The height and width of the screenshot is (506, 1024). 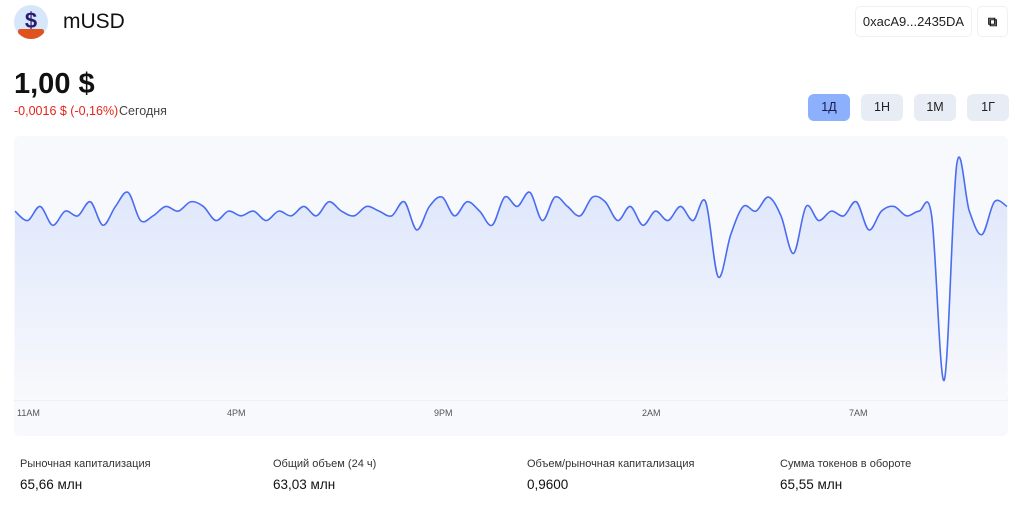 What do you see at coordinates (443, 413) in the screenshot?
I see `x-tick: 9PM` at bounding box center [443, 413].